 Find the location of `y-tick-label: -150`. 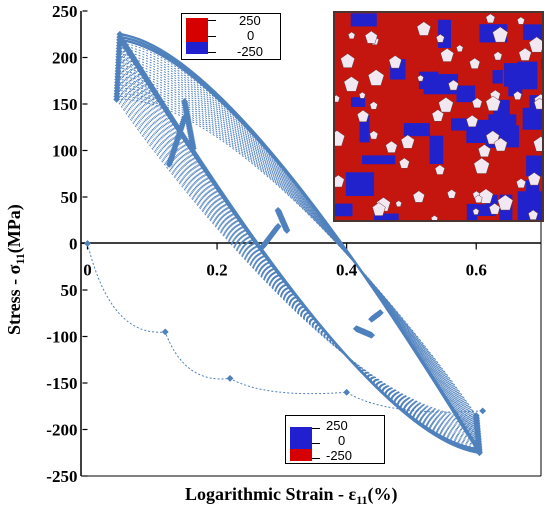

y-tick-label: -150 is located at coordinates (61, 383).